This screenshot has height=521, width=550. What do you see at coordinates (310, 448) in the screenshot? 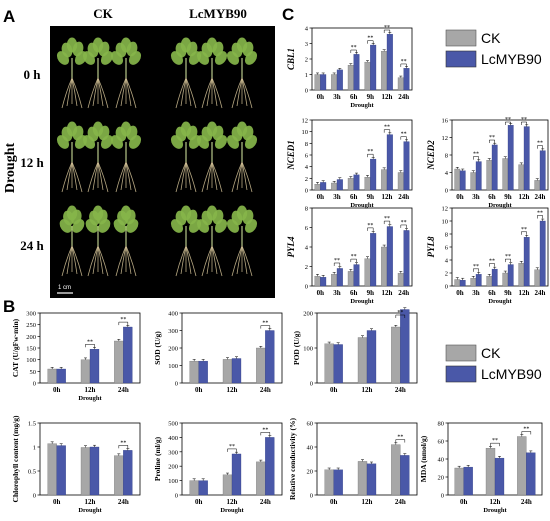
I see `y-tick-label: 40` at bounding box center [310, 448].